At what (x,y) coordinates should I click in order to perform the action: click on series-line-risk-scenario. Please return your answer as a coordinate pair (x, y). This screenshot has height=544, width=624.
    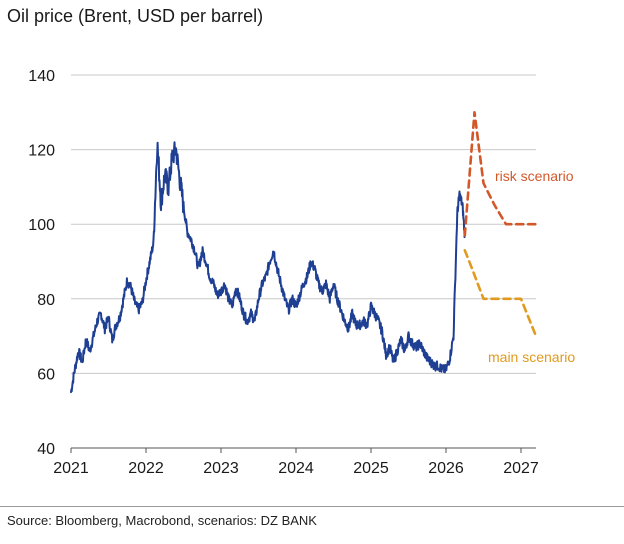
    Looking at the image, I should click on (500, 174).